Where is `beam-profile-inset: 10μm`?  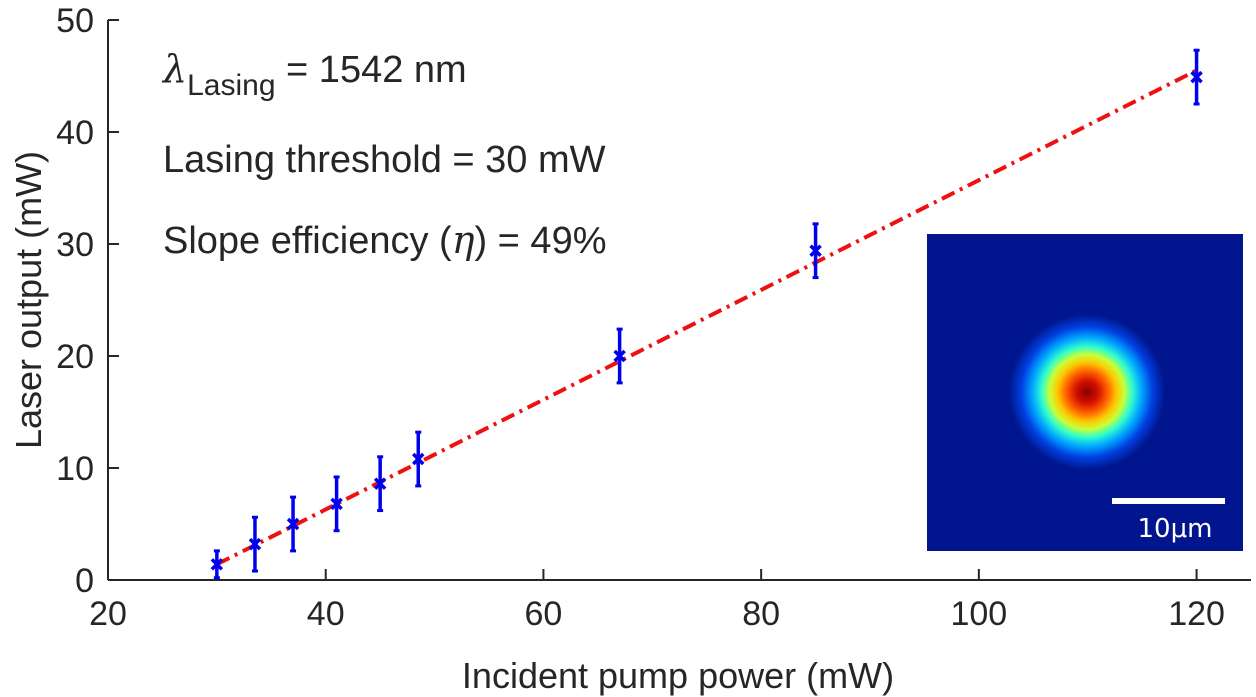 beam-profile-inset: 10μm is located at coordinates (1085, 392).